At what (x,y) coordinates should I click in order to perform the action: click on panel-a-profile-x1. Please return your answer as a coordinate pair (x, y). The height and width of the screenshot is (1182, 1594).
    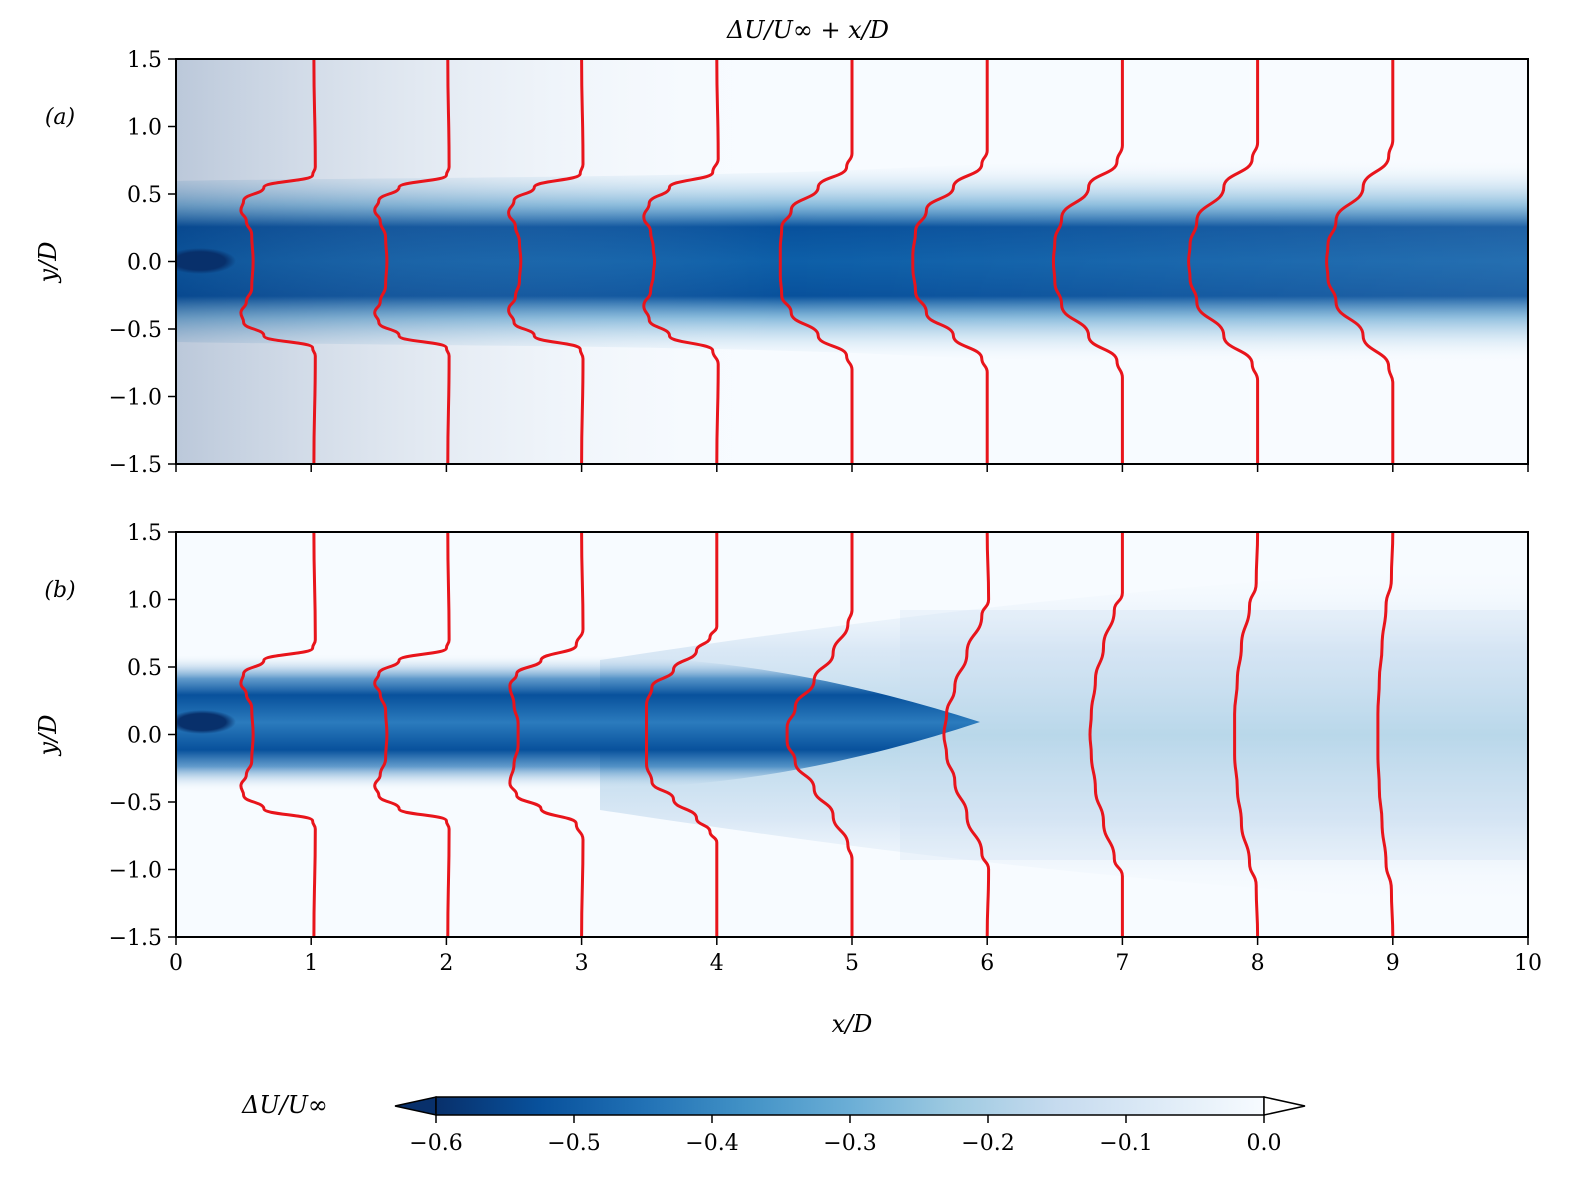
    Looking at the image, I should click on (278, 261).